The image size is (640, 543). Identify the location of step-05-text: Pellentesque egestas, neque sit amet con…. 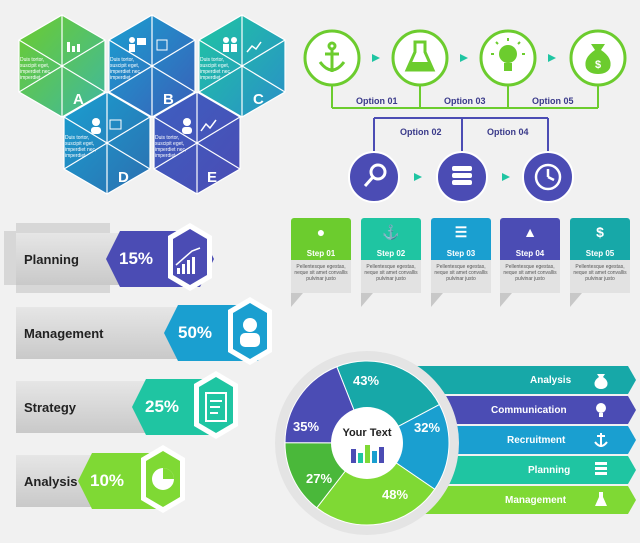
(600, 276).